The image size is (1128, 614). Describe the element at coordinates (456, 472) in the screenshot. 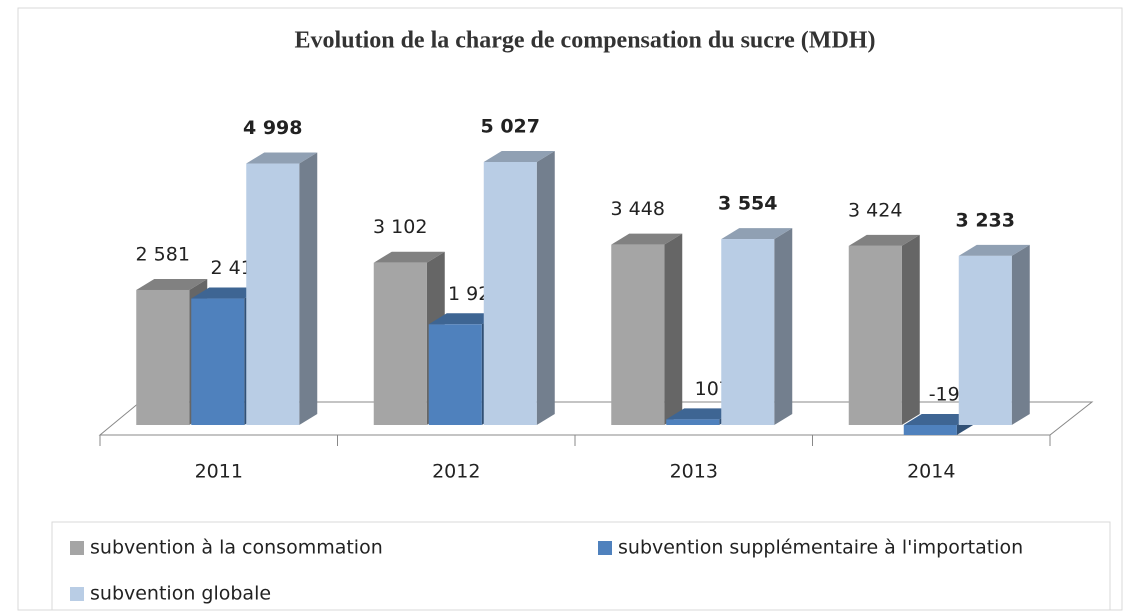

I see `x-tick-label: 2012` at that location.